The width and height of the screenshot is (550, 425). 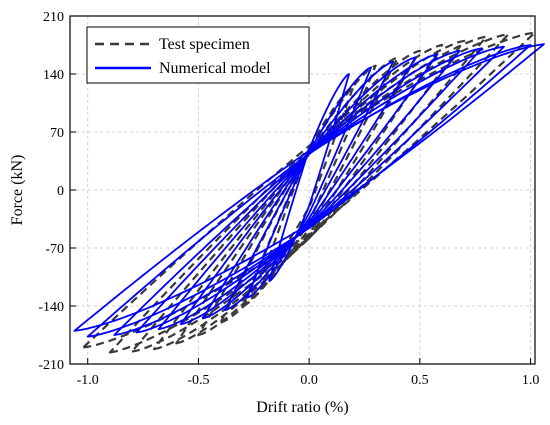 I want to click on legend-box, so click(x=198, y=55).